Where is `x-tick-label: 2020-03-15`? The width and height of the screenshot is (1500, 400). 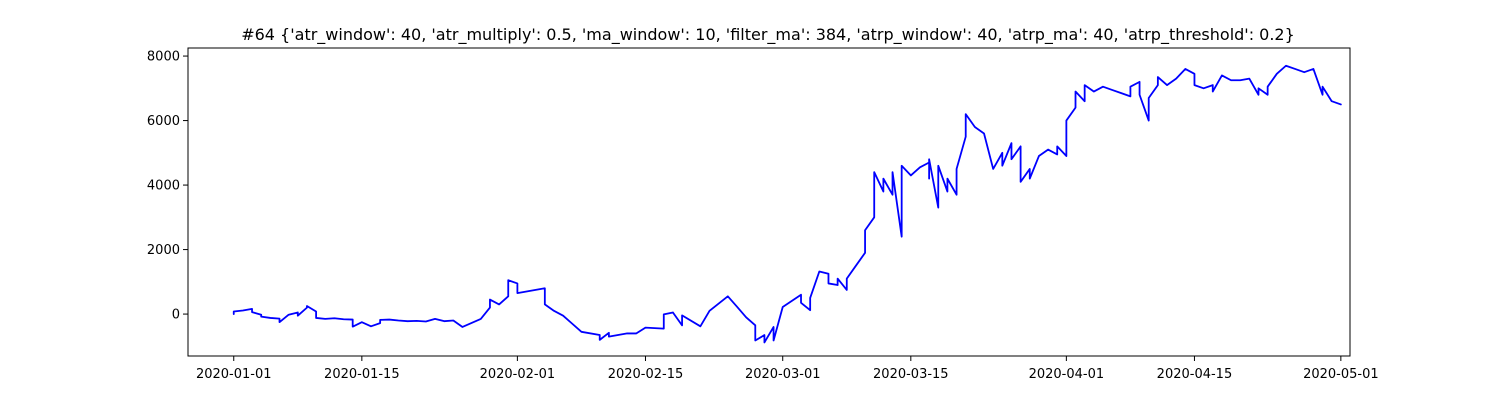
x-tick-label: 2020-03-15 is located at coordinates (911, 374).